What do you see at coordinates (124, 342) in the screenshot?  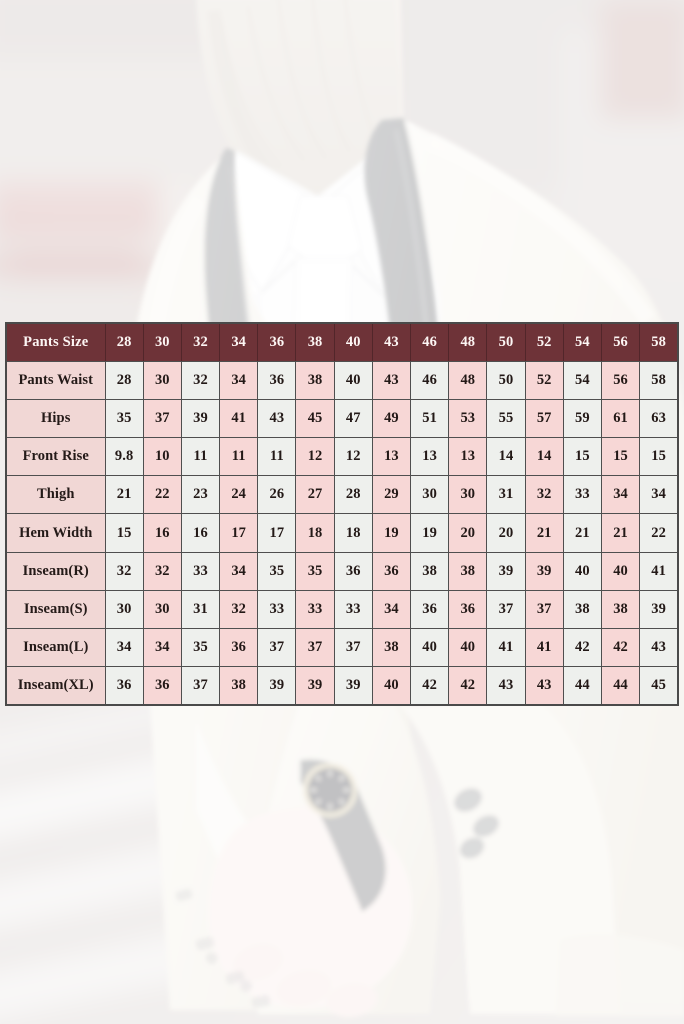 I see `header-cell-size: 28` at bounding box center [124, 342].